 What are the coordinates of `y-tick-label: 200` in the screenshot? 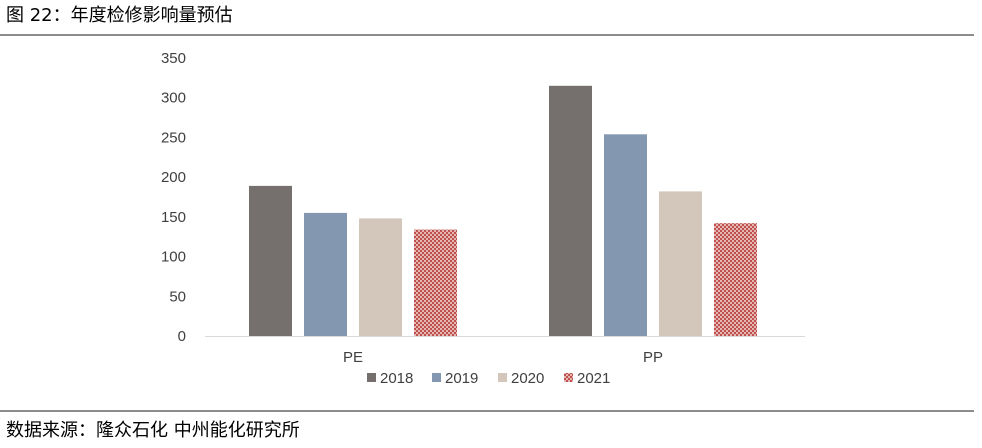 It's located at (173, 177).